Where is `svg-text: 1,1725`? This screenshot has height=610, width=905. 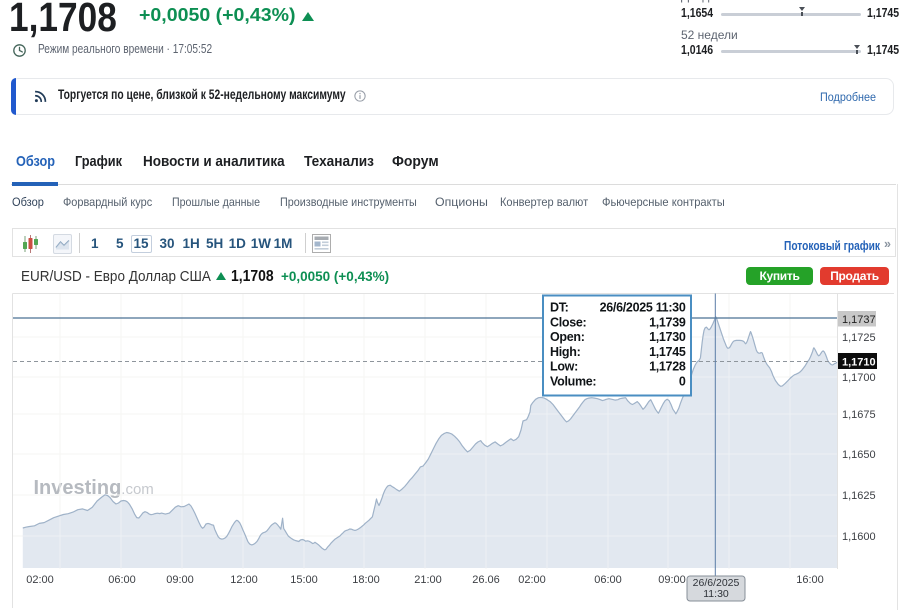
svg-text: 1,1725 is located at coordinates (859, 338).